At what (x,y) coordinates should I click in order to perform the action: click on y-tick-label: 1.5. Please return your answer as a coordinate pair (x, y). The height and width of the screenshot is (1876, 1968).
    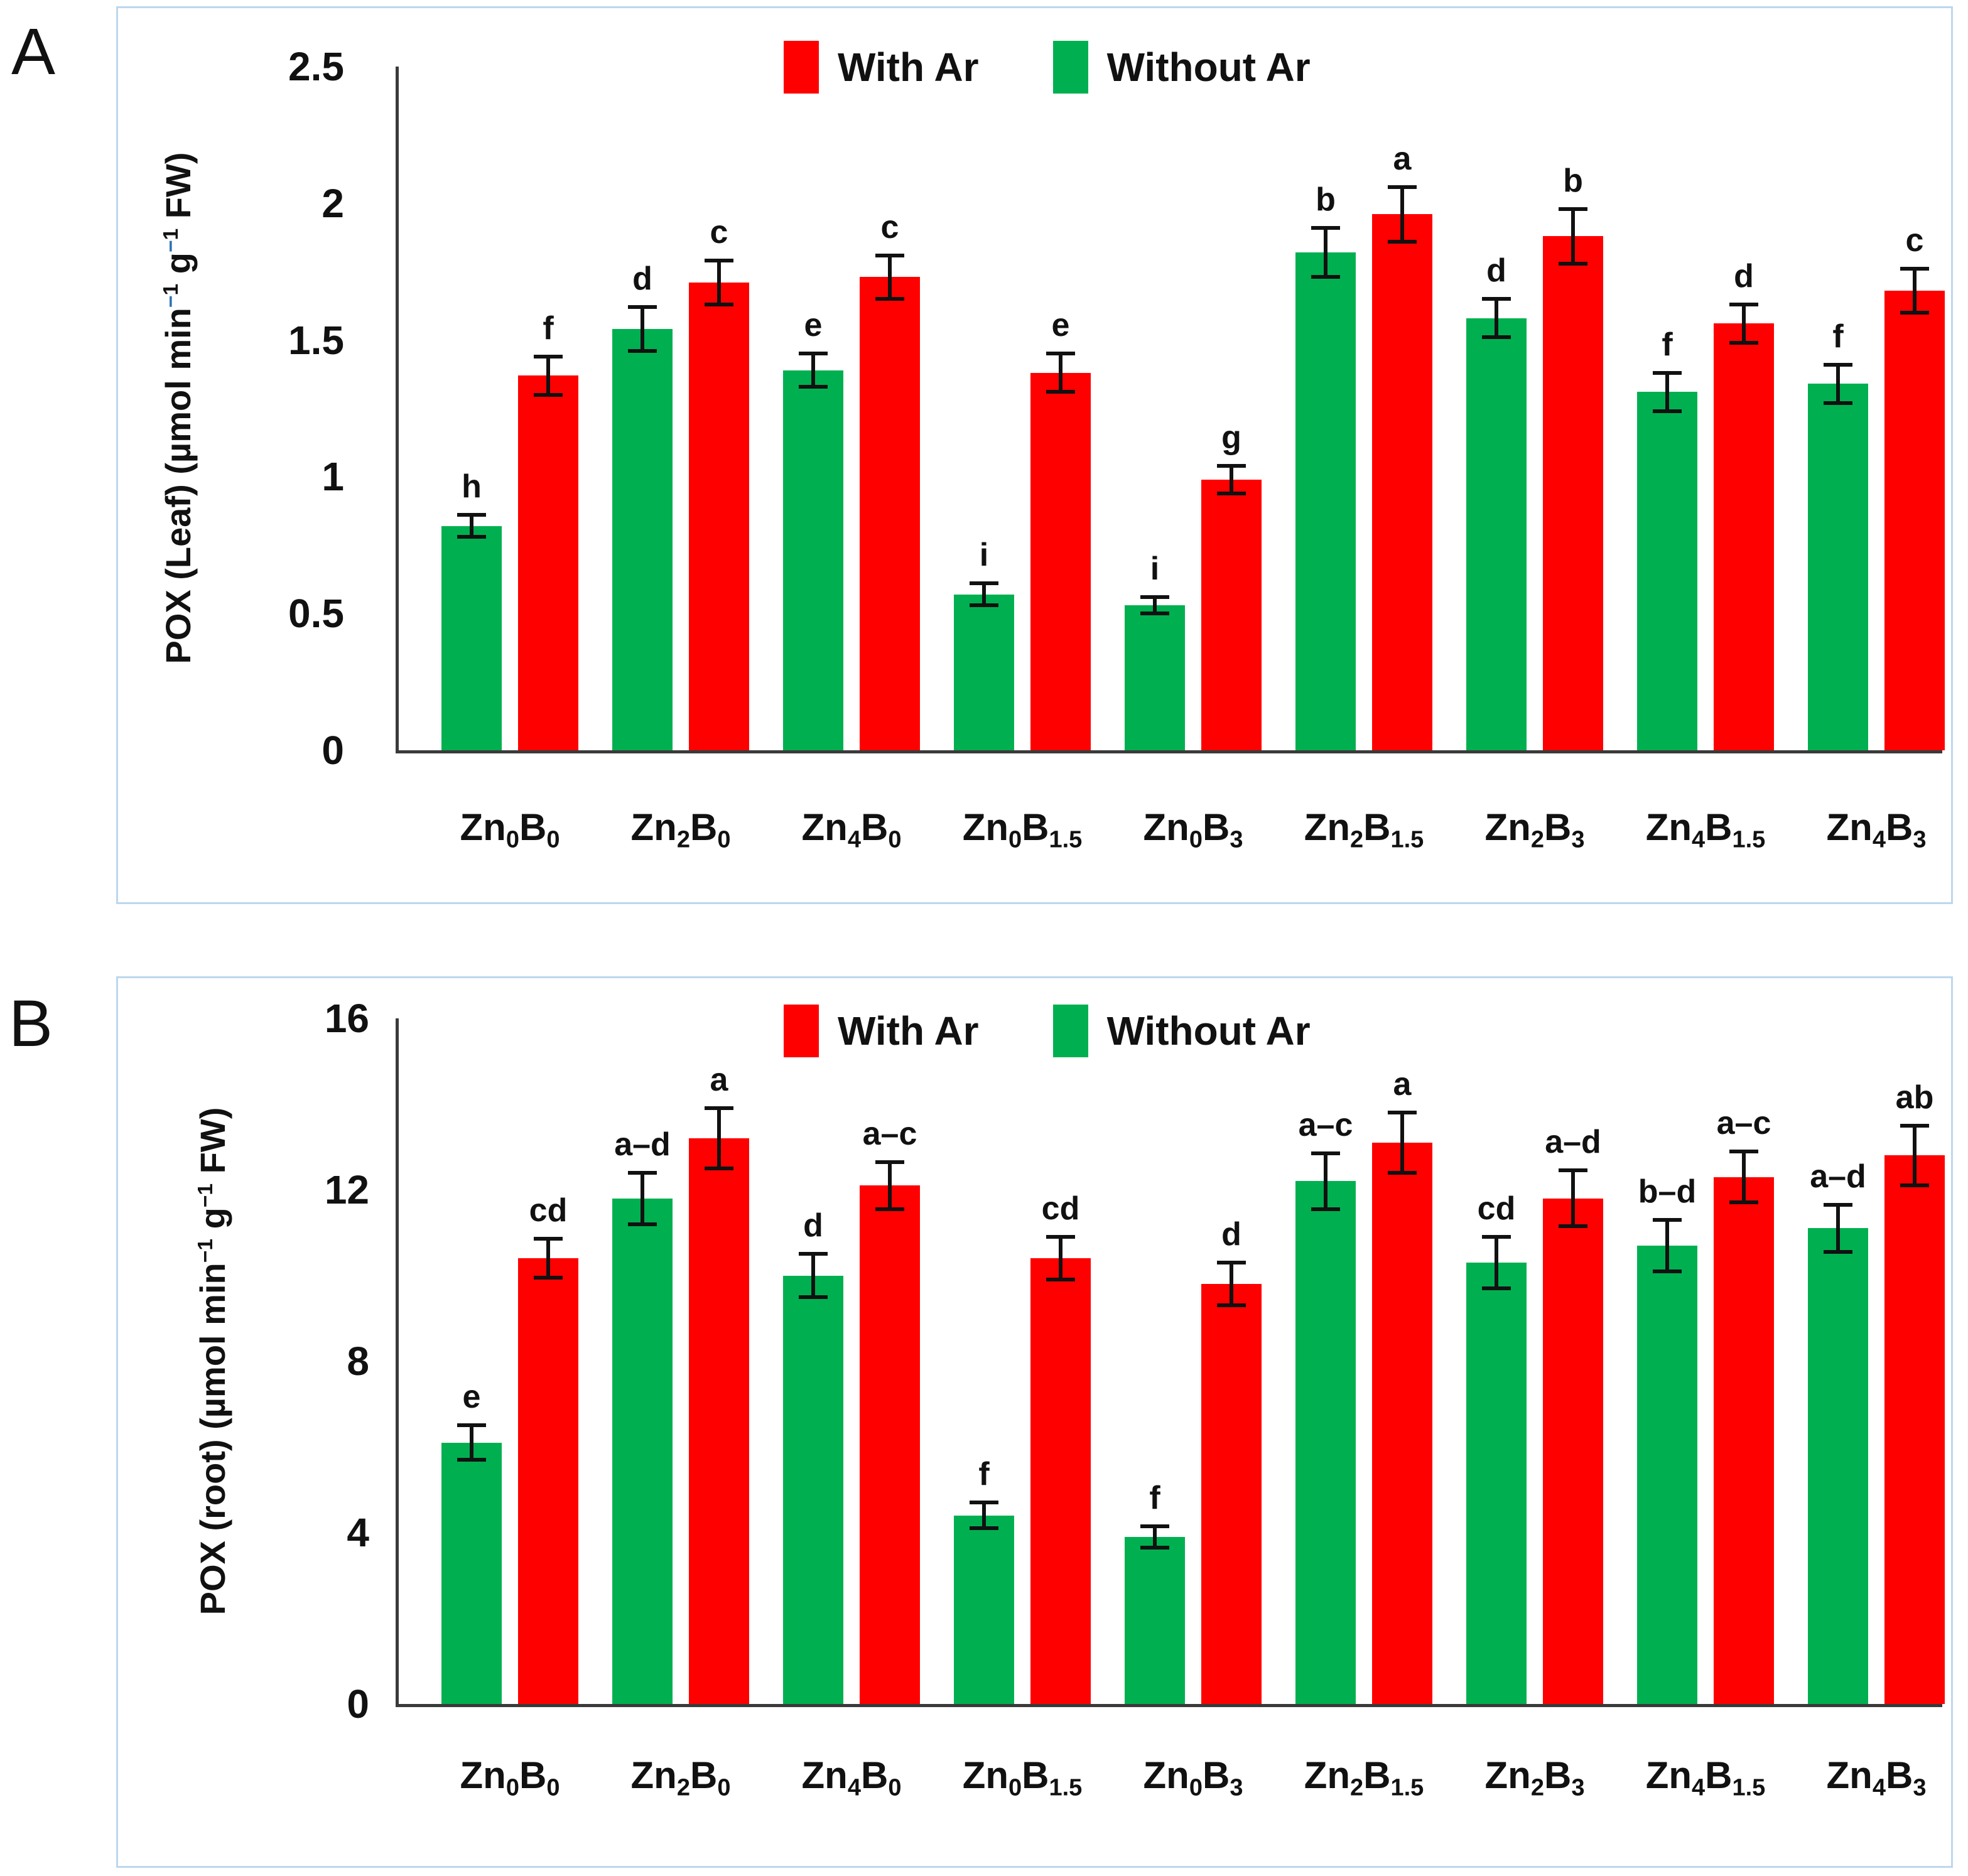
    Looking at the image, I should click on (316, 340).